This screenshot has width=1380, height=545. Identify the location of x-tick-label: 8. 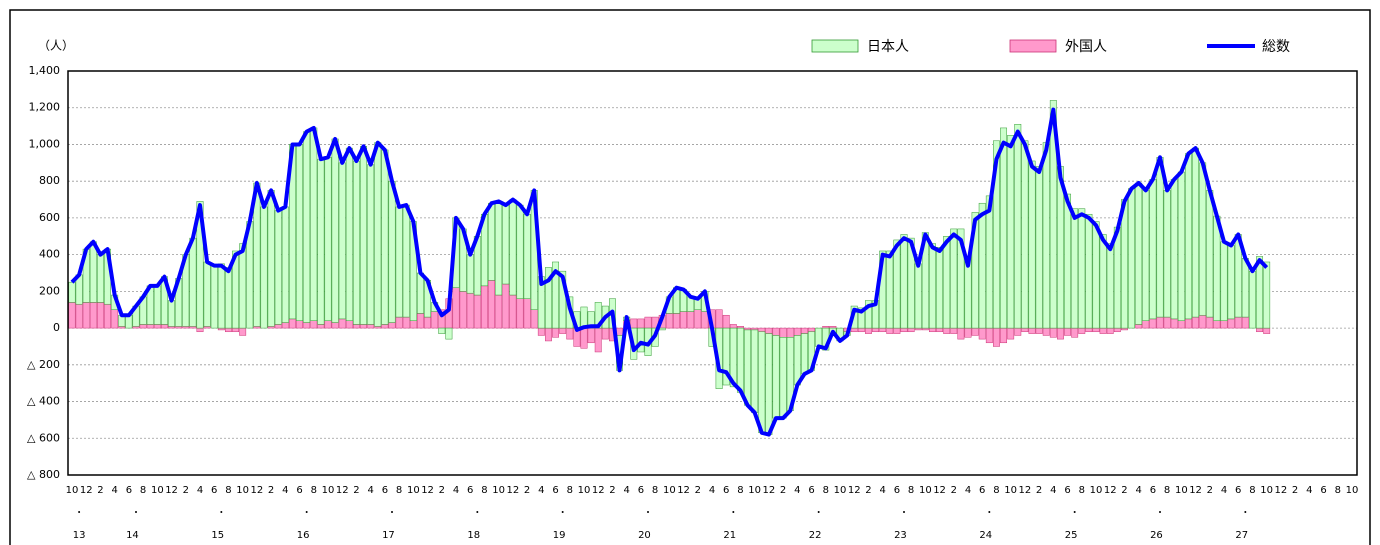
(1167, 490).